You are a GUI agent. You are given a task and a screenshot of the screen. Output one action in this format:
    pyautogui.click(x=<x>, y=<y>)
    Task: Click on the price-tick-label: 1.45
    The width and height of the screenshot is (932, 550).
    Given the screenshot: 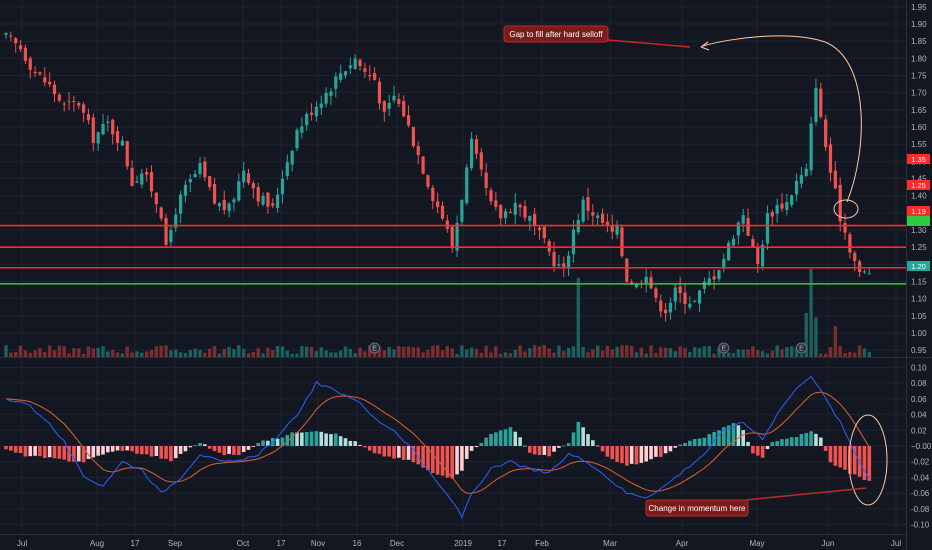 What is the action you would take?
    pyautogui.click(x=919, y=179)
    